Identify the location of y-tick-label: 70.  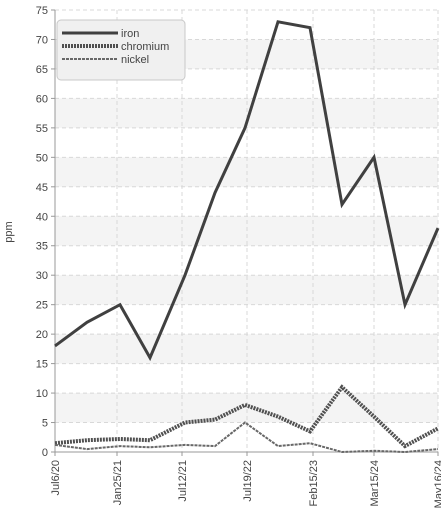
(42, 40).